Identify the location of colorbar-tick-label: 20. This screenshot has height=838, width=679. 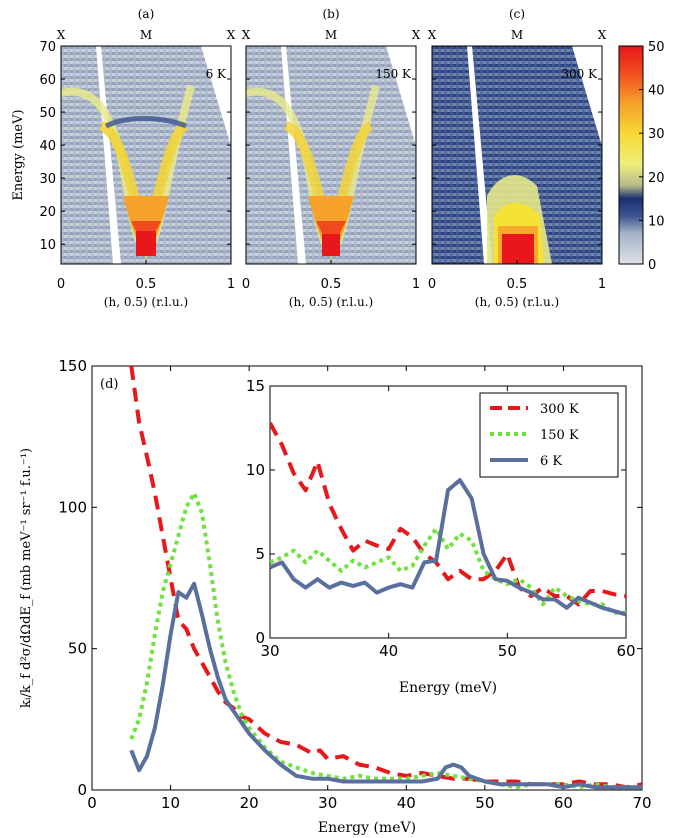
(656, 178).